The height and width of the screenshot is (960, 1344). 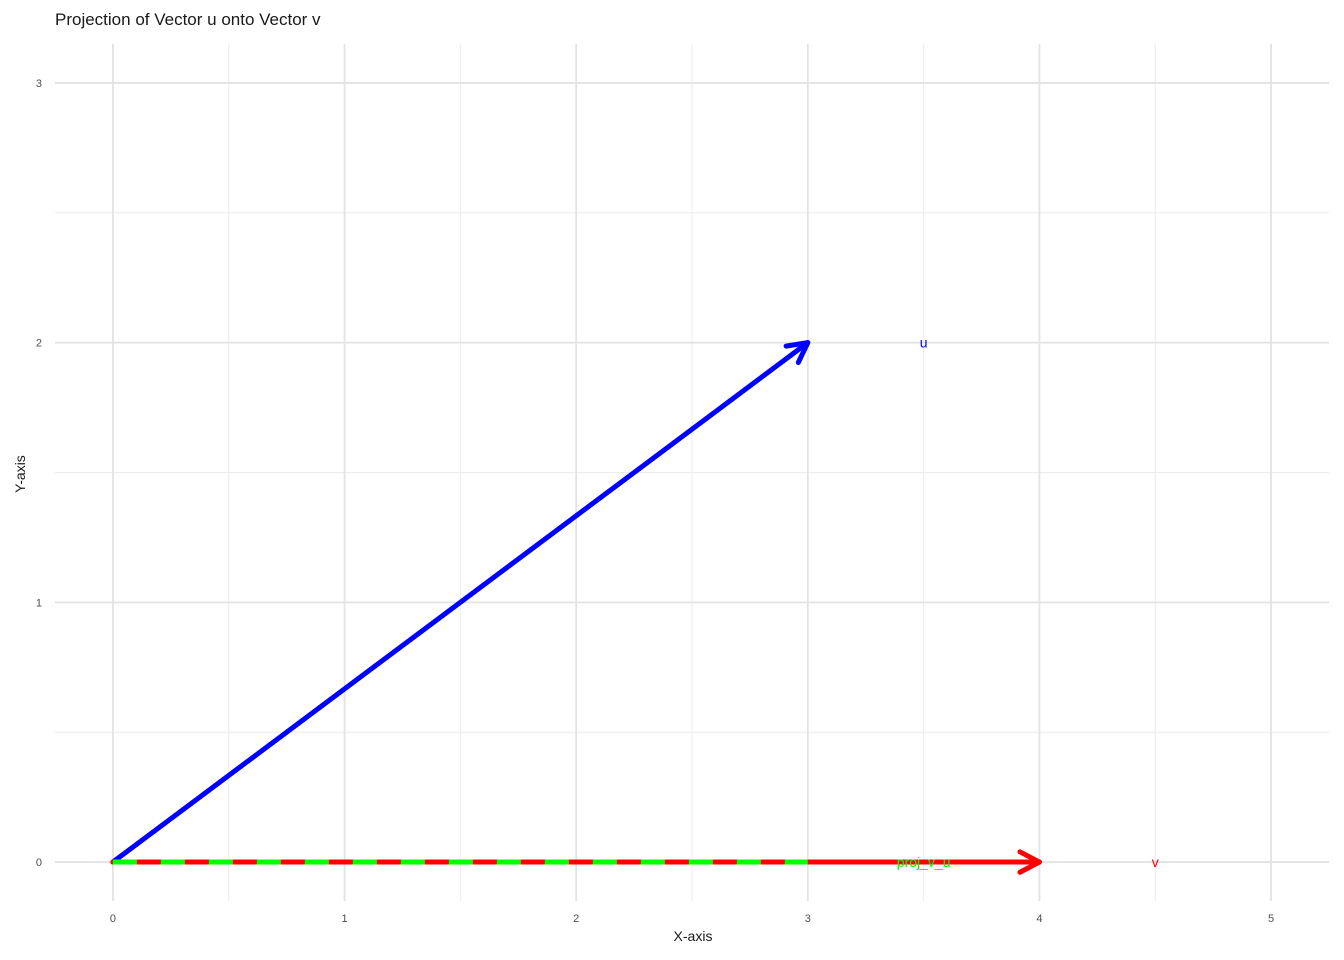 I want to click on x-tick-label: 3, so click(x=808, y=919).